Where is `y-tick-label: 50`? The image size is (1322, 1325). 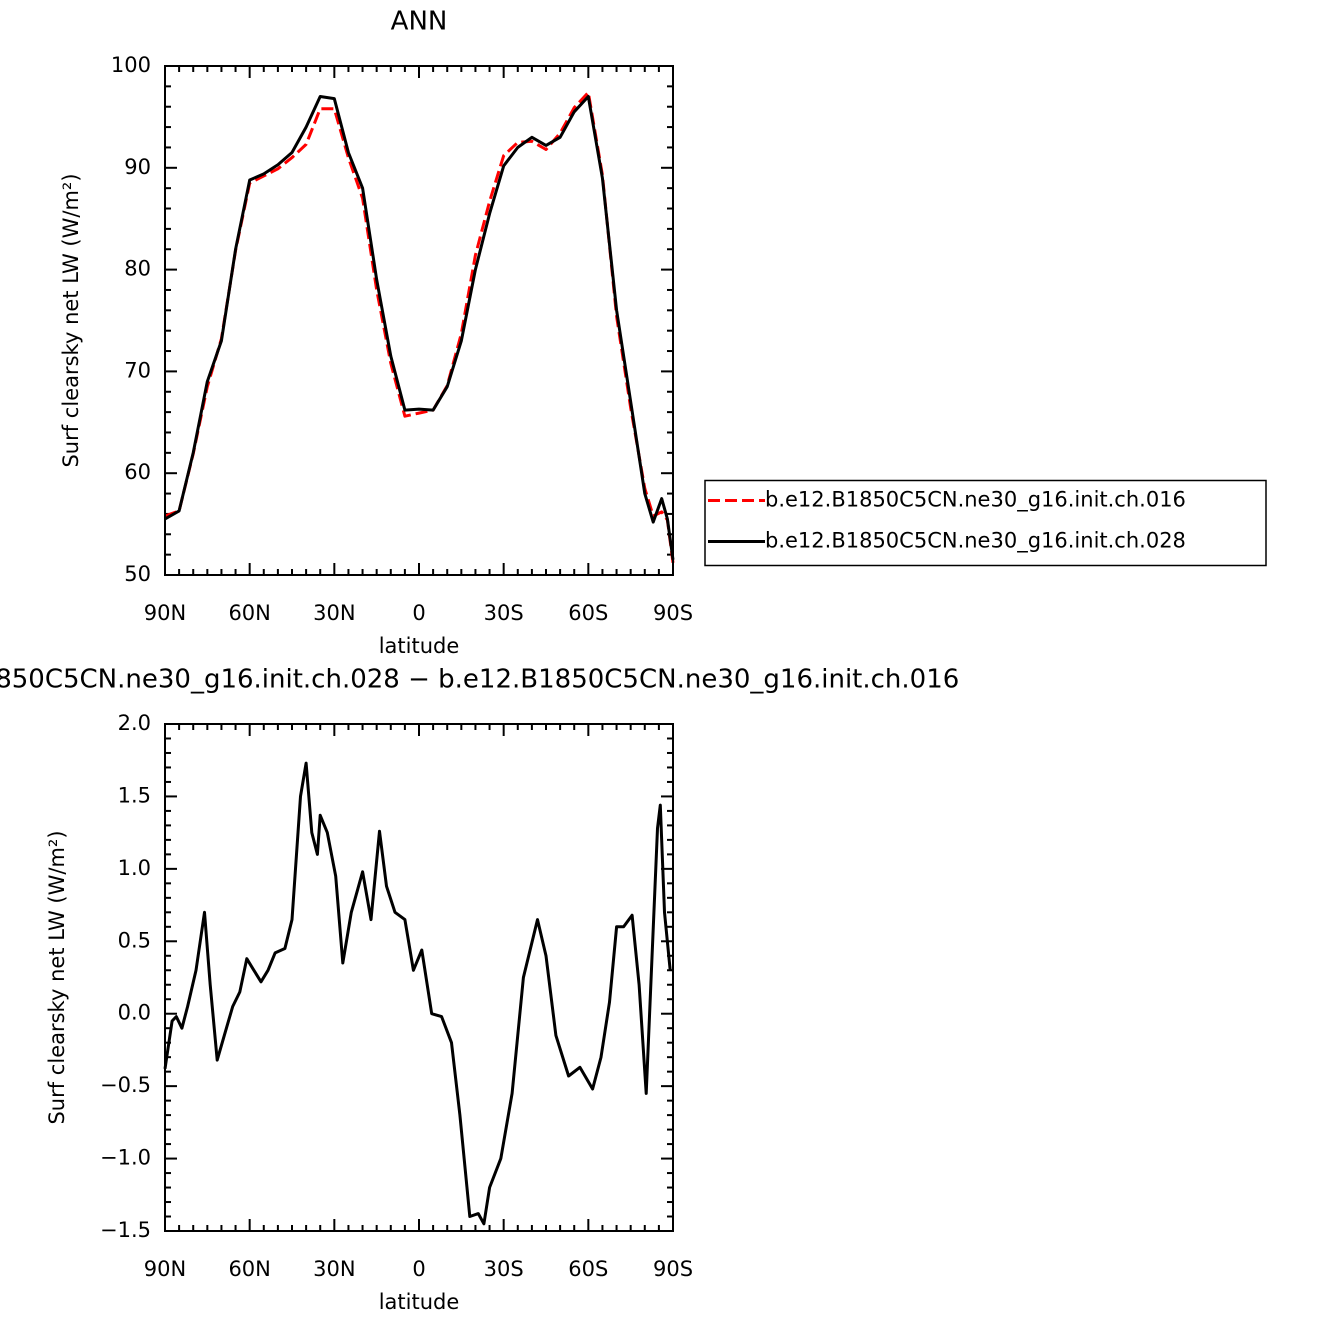
y-tick-label: 50 is located at coordinates (137, 574).